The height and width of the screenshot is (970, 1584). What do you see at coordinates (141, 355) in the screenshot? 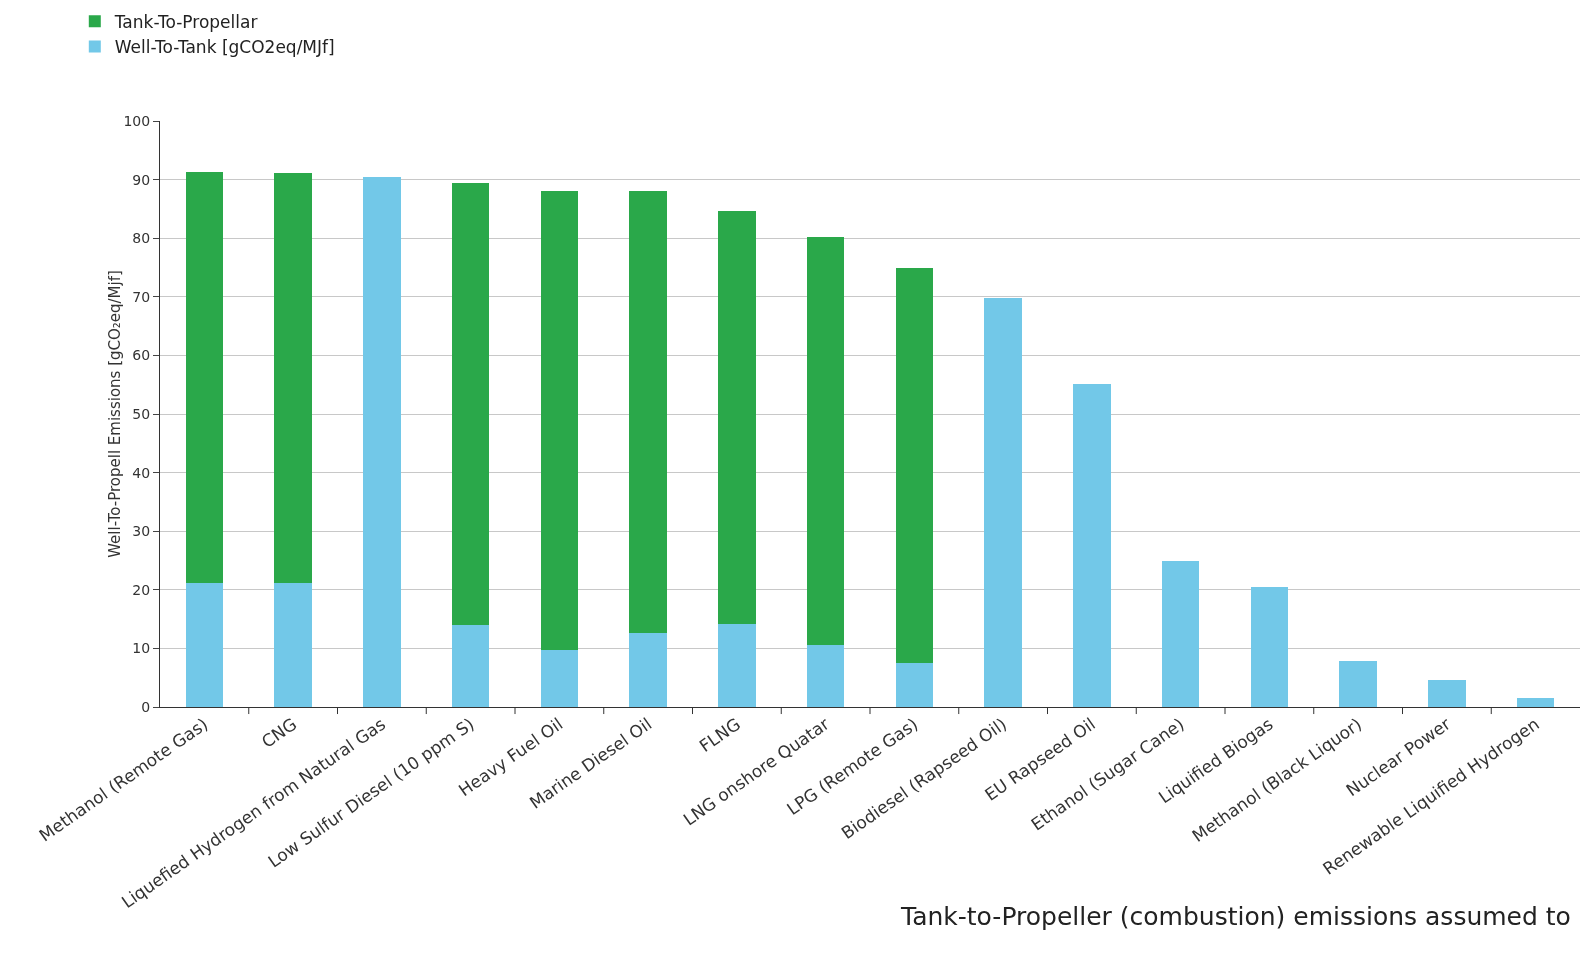
I see `y-tick-label: 60` at bounding box center [141, 355].